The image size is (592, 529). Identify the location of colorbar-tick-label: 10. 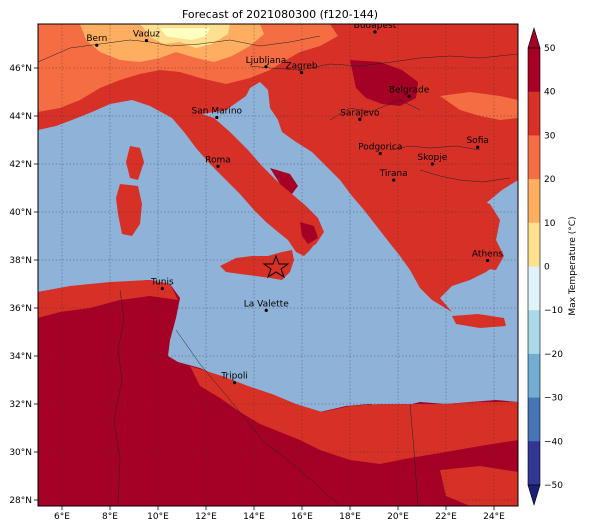
(550, 224).